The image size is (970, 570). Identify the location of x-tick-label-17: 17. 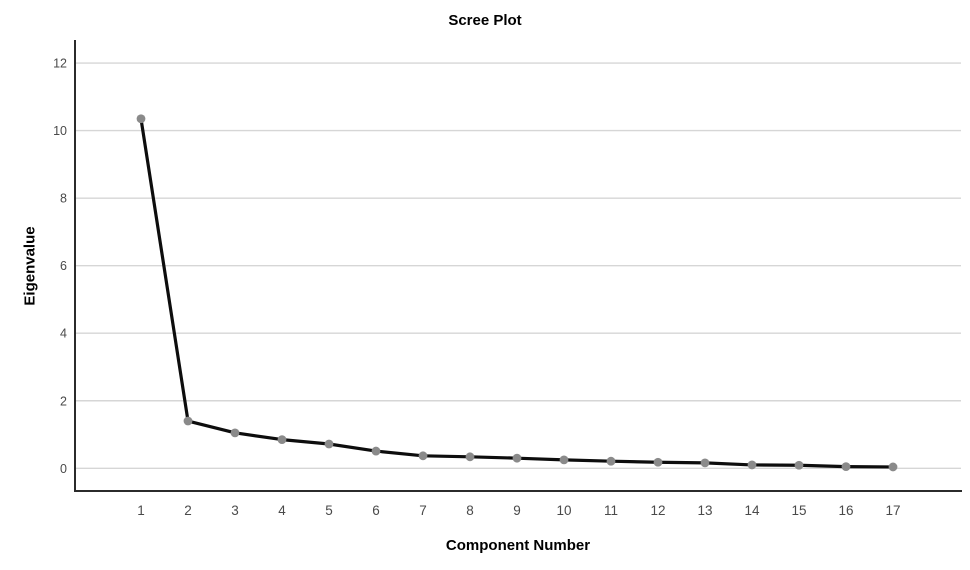
(892, 510).